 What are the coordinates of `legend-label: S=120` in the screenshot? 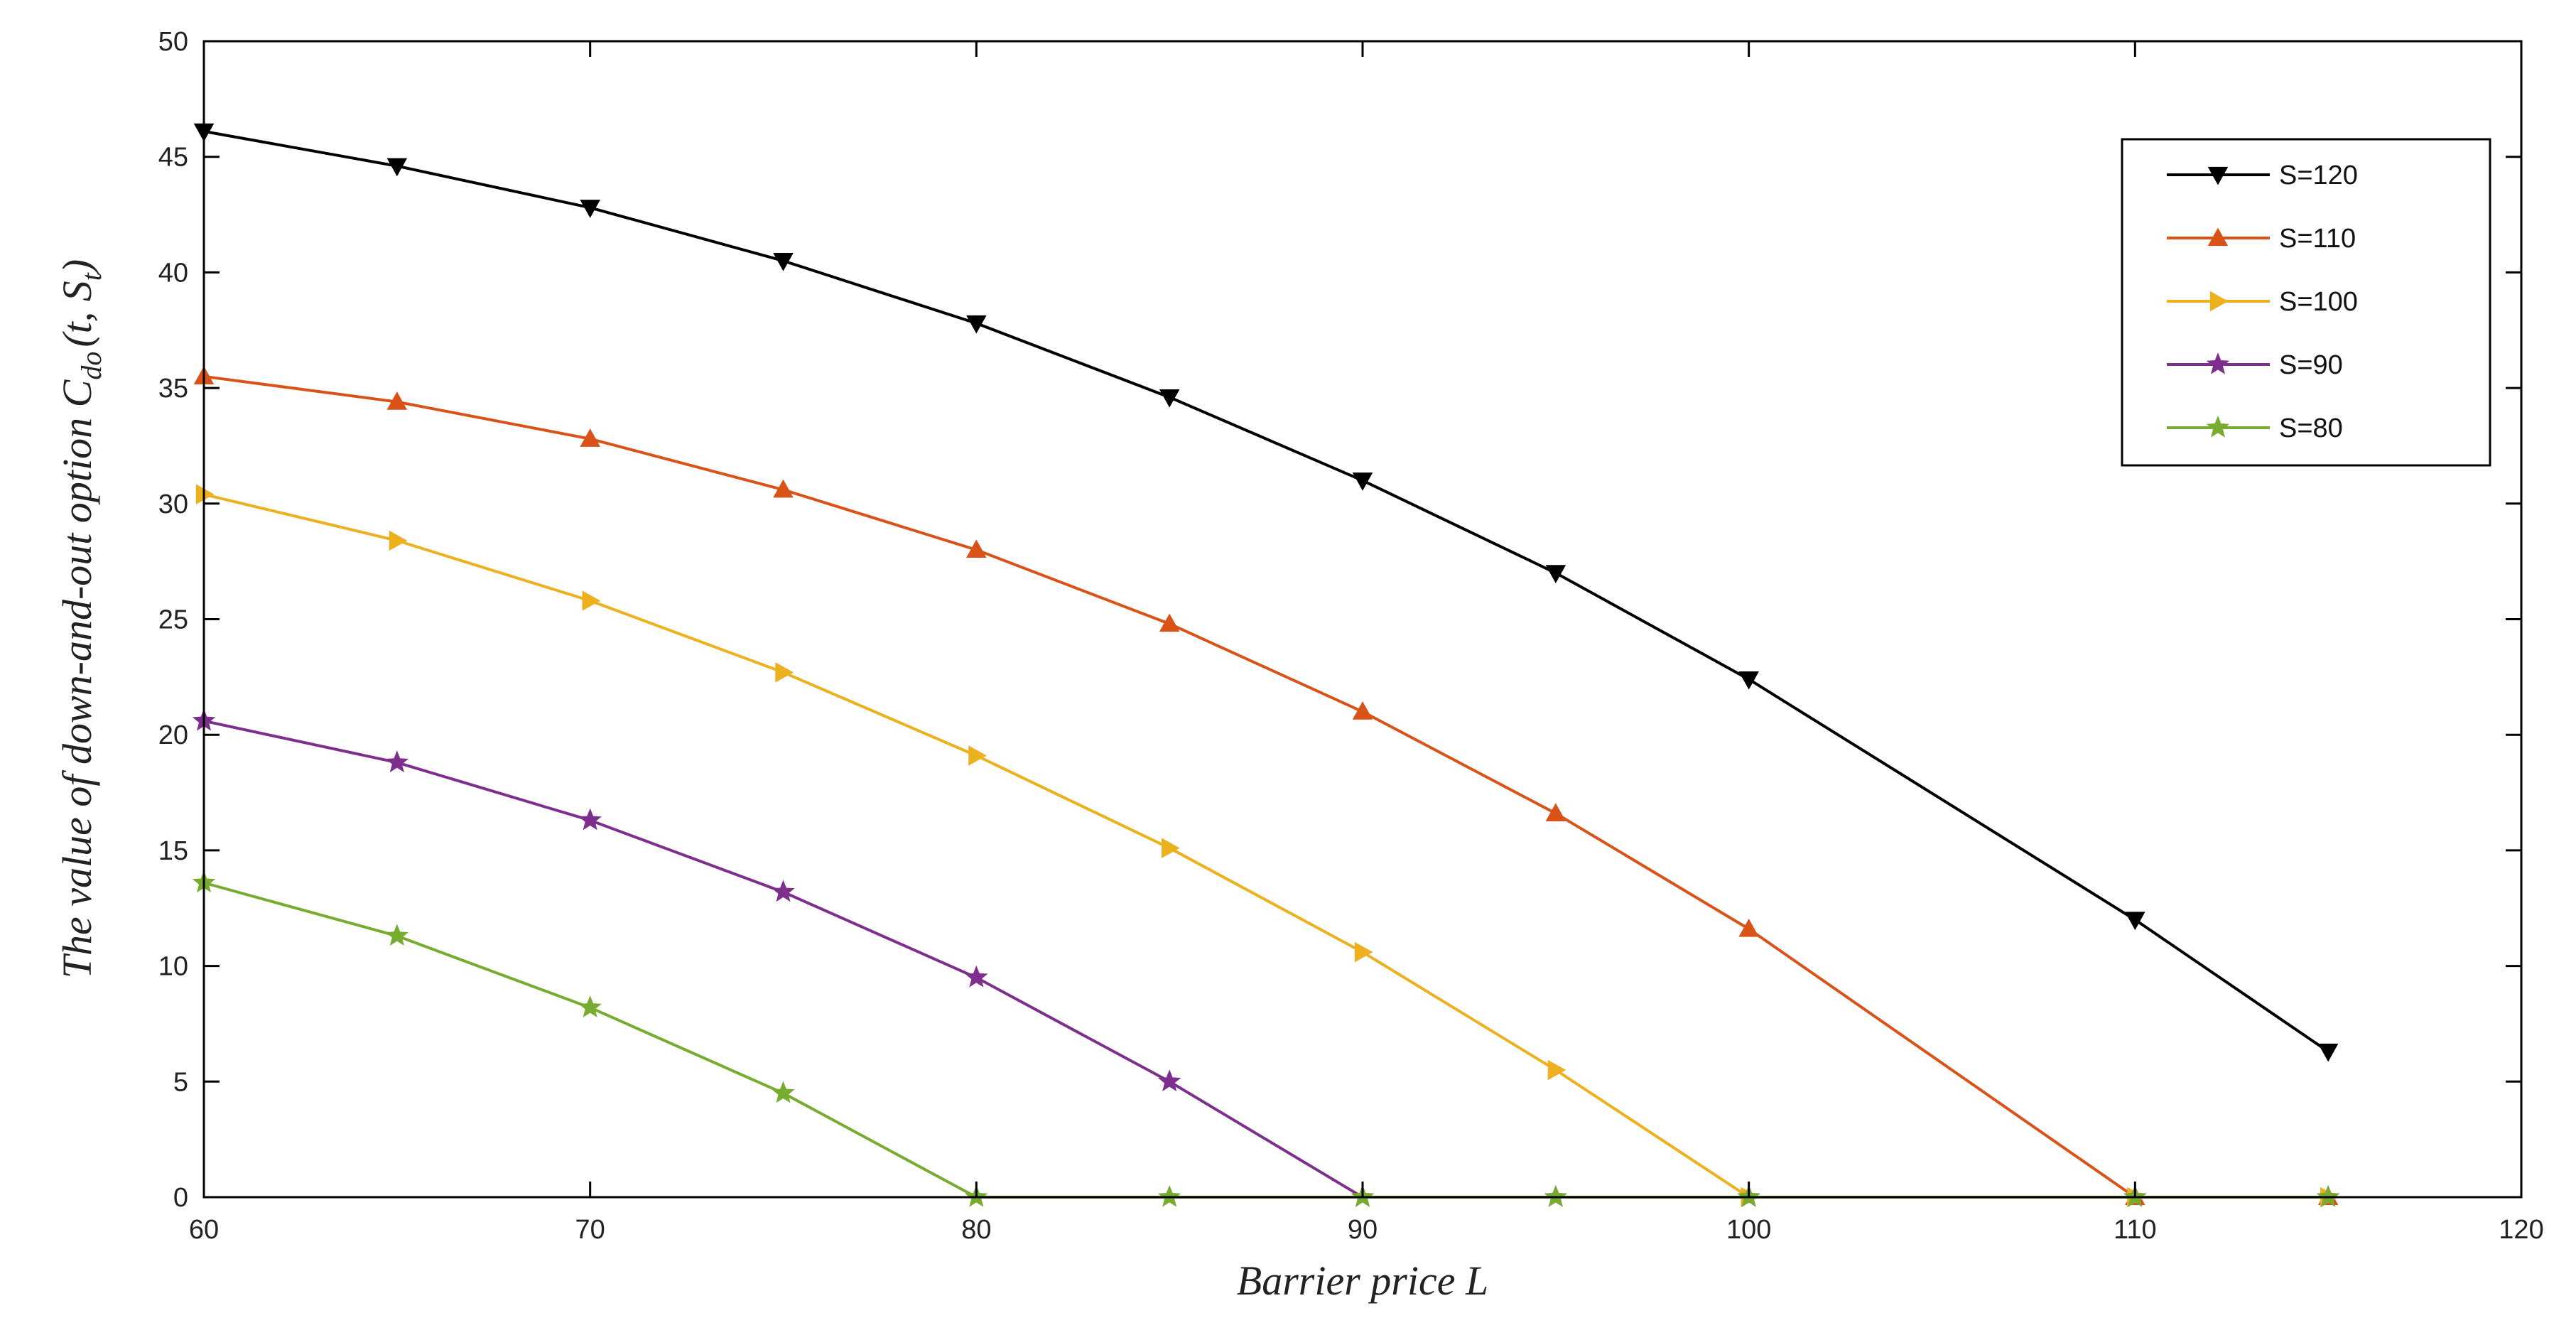 It's located at (2318, 175).